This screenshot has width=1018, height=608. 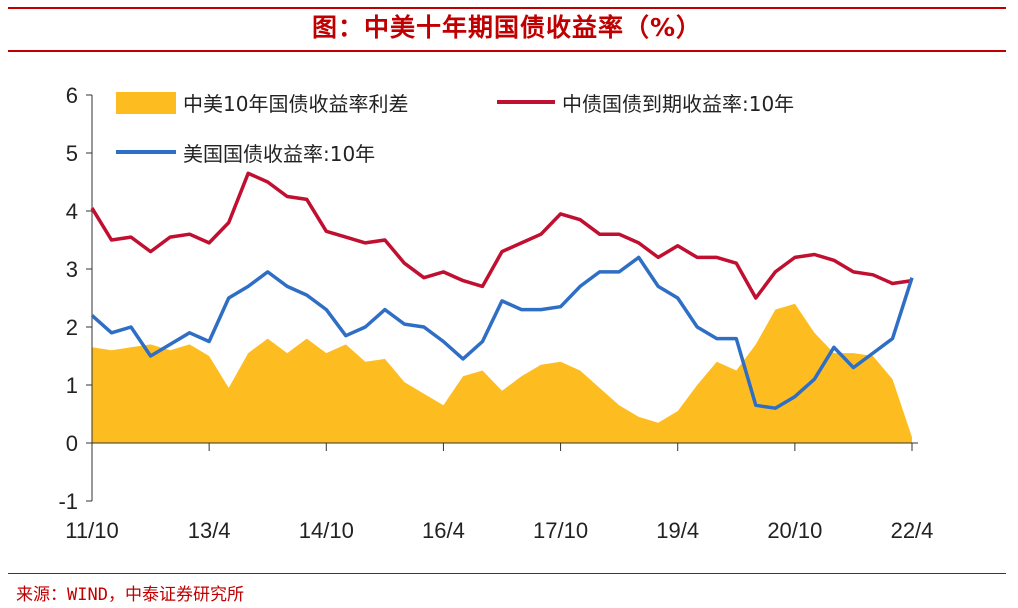 What do you see at coordinates (455, 129) in the screenshot?
I see `legend: 中美10年国债收益率利差 中债国债到期收益率:10年 美国国债收益率:10年` at bounding box center [455, 129].